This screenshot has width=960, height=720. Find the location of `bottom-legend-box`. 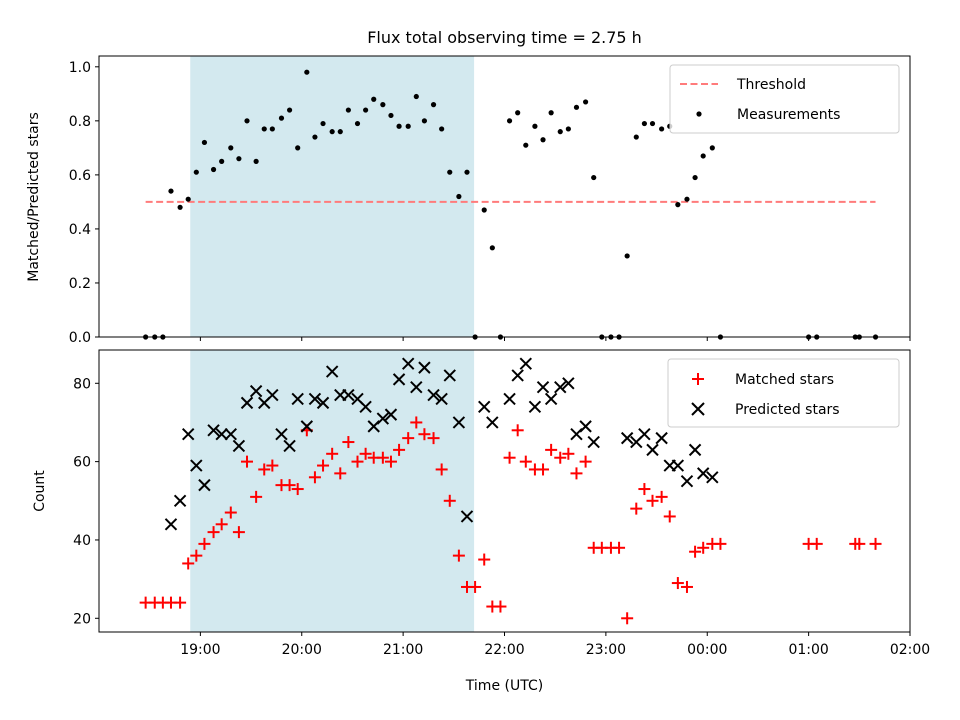

bottom-legend-box is located at coordinates (783, 393).